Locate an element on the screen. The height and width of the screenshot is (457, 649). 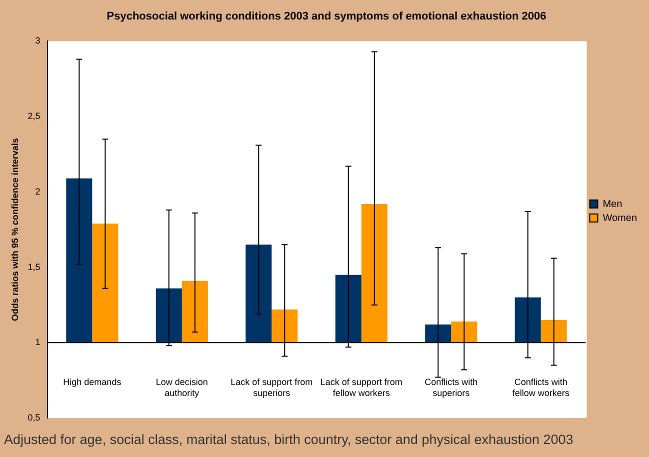
y-tick-label: 2 is located at coordinates (37, 191).